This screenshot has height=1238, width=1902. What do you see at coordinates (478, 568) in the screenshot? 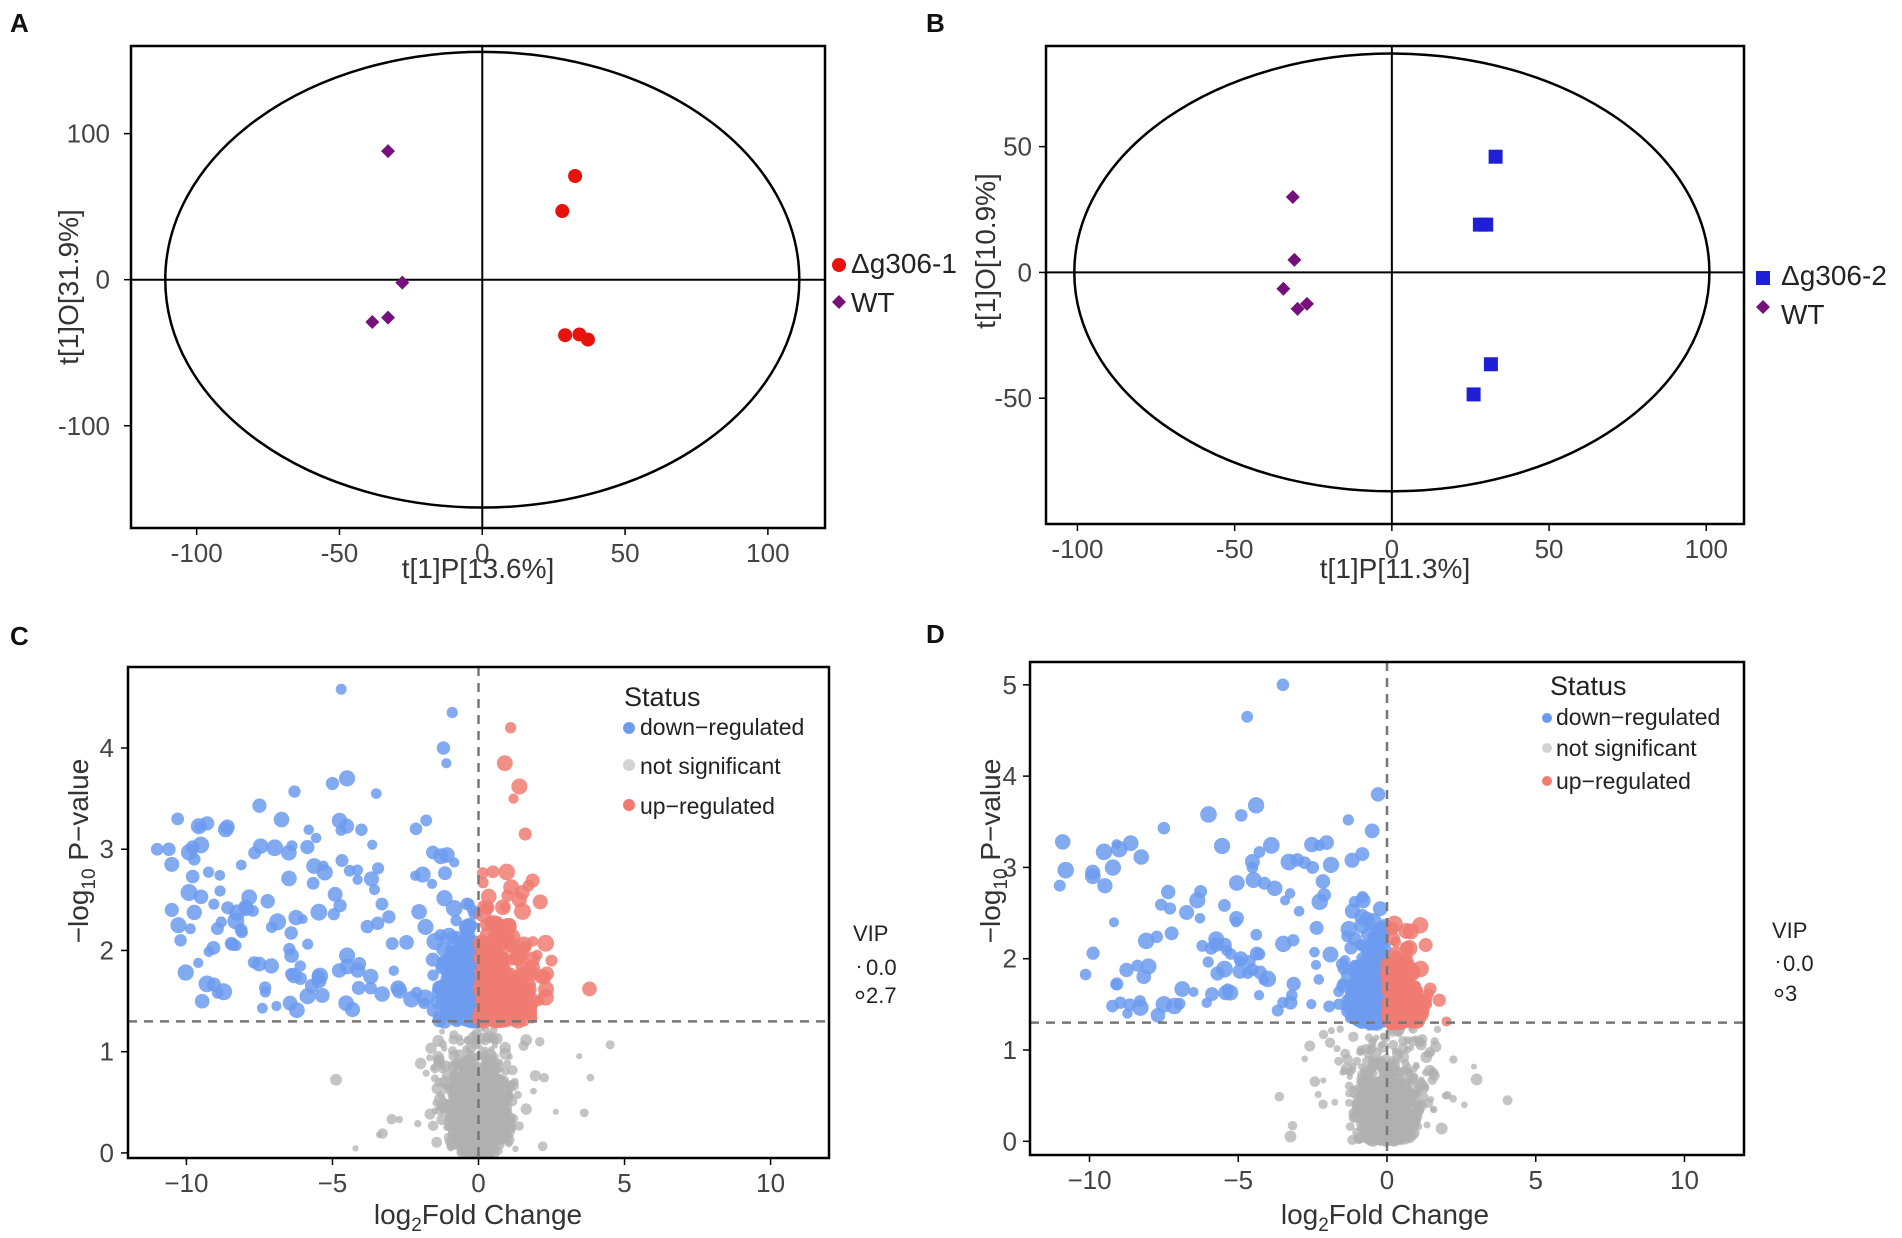
I see `x-axis-label-A: t[1]P[13.6%]` at bounding box center [478, 568].